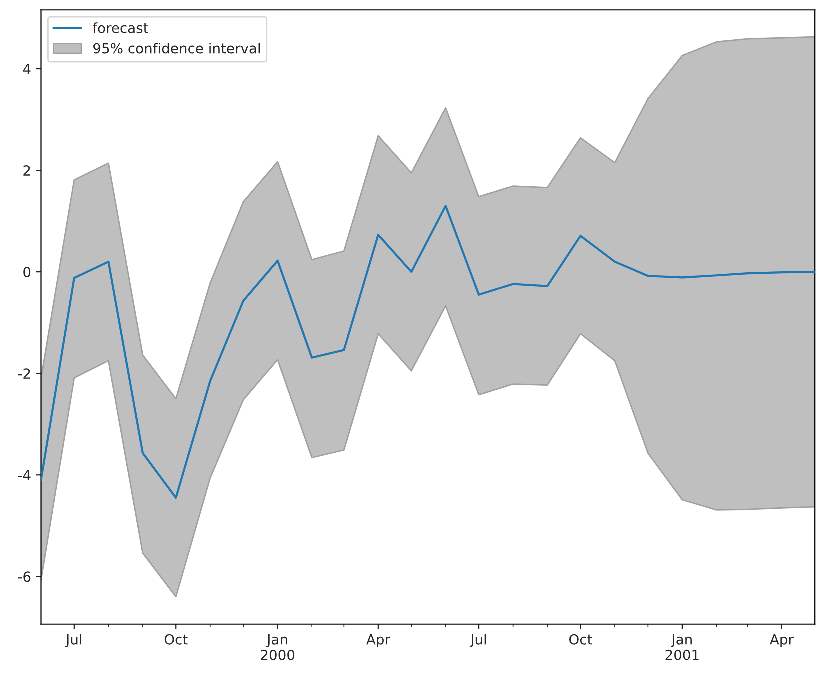  I want to click on y-tick-label: -4, so click(24, 475).